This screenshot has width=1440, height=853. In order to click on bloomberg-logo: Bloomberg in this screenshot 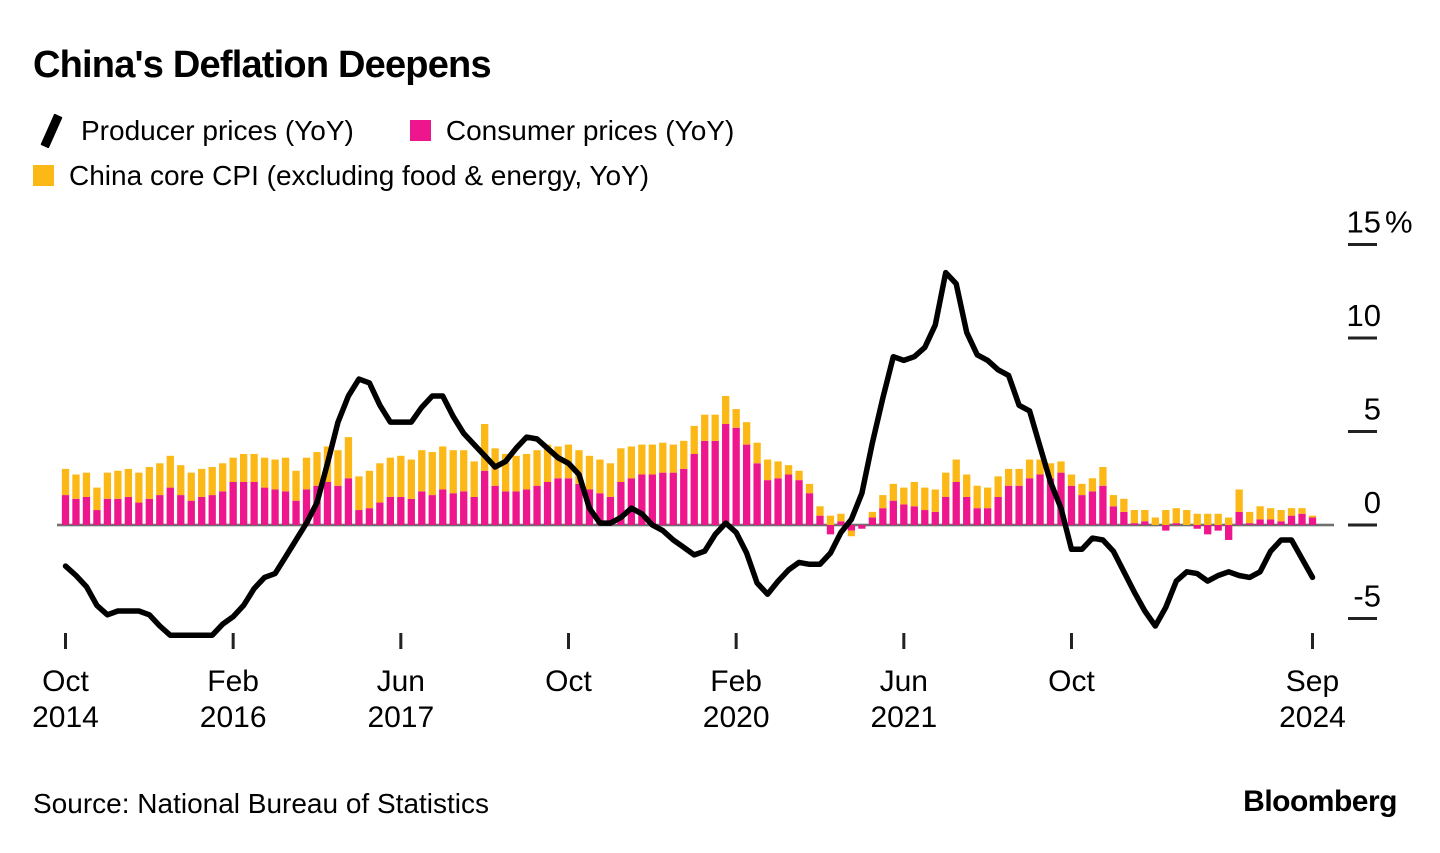, I will do `click(1320, 801)`.